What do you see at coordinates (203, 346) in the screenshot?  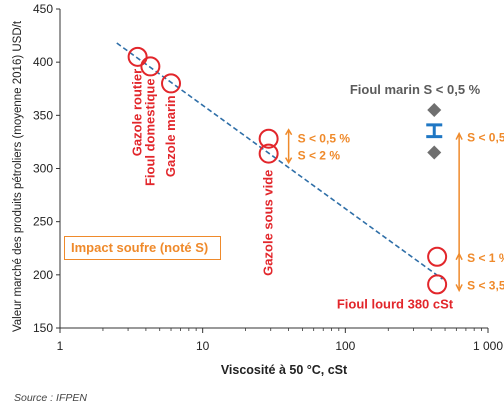 I see `x-tick-label: 10` at bounding box center [203, 346].